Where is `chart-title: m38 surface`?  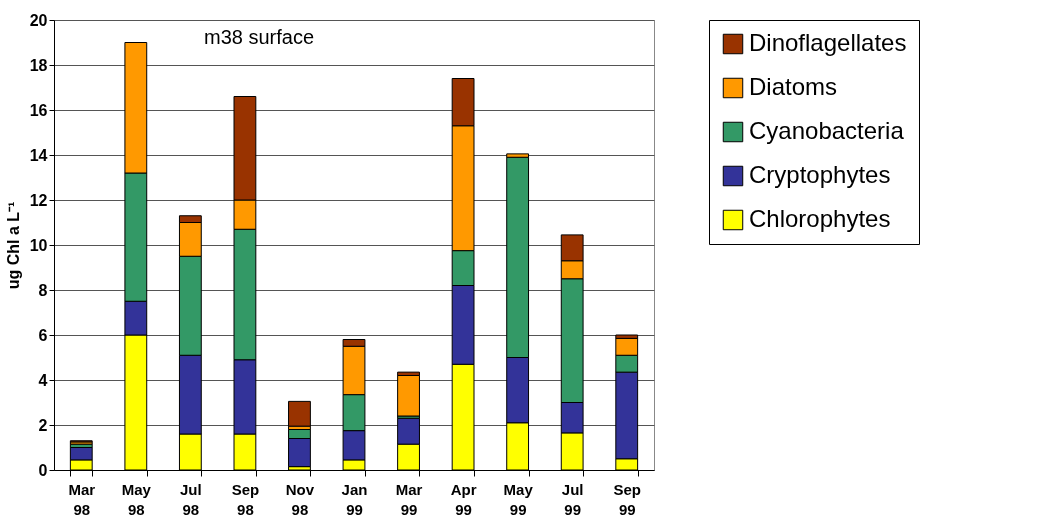 chart-title: m38 surface is located at coordinates (259, 37).